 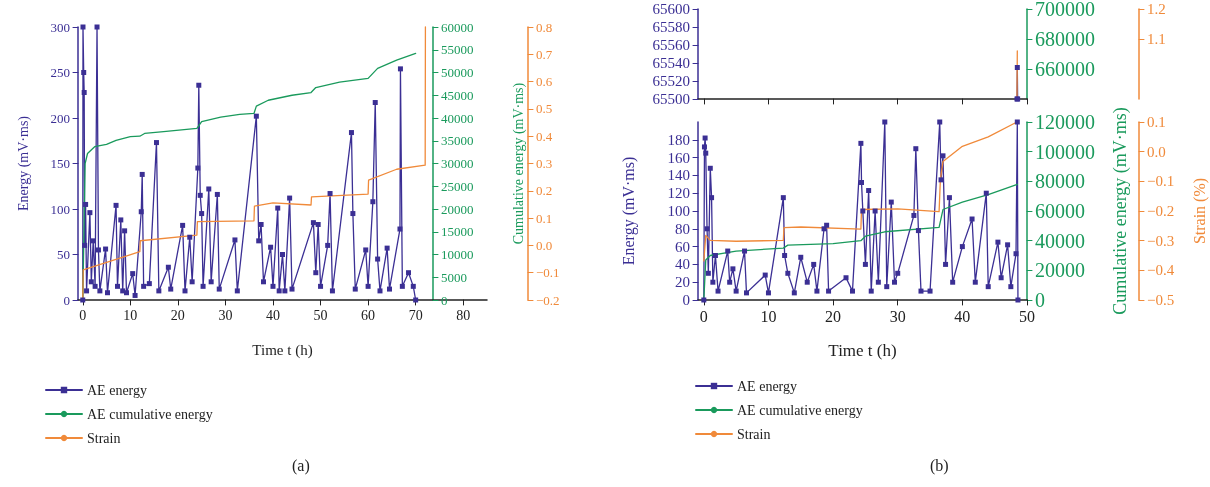 I want to click on y-tick-label: 65520, so click(x=671, y=81).